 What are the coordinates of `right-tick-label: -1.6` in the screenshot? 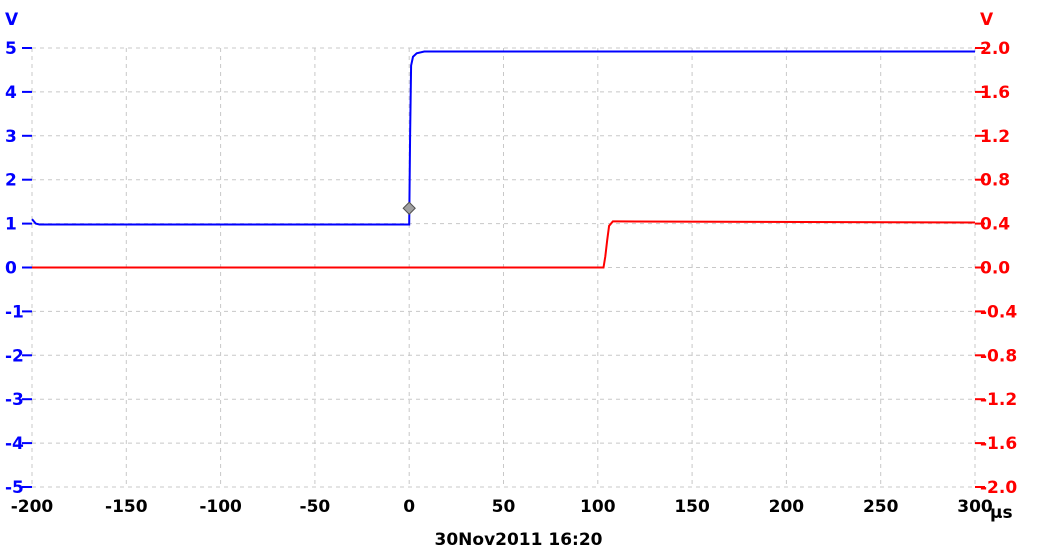 It's located at (998, 444).